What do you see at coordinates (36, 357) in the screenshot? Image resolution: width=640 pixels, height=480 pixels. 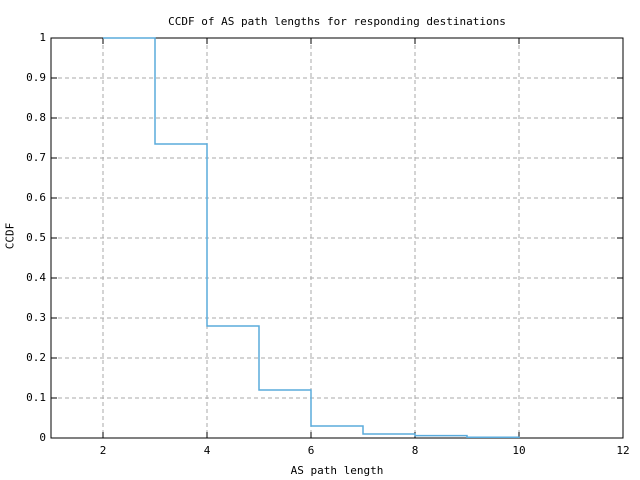 I see `y-tick-label: 0.2` at bounding box center [36, 357].